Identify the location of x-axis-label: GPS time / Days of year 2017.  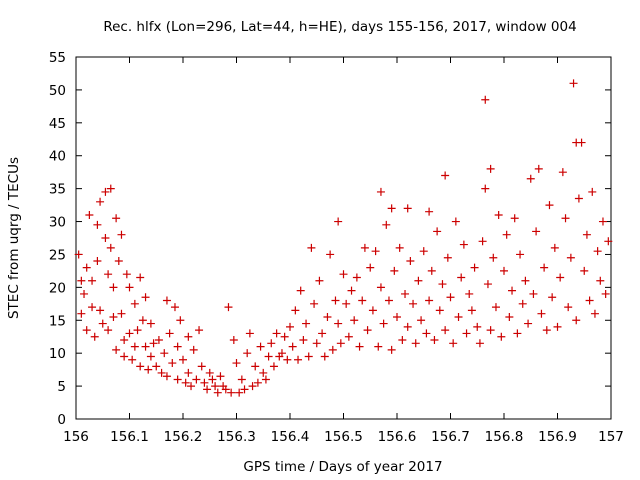
(342, 467).